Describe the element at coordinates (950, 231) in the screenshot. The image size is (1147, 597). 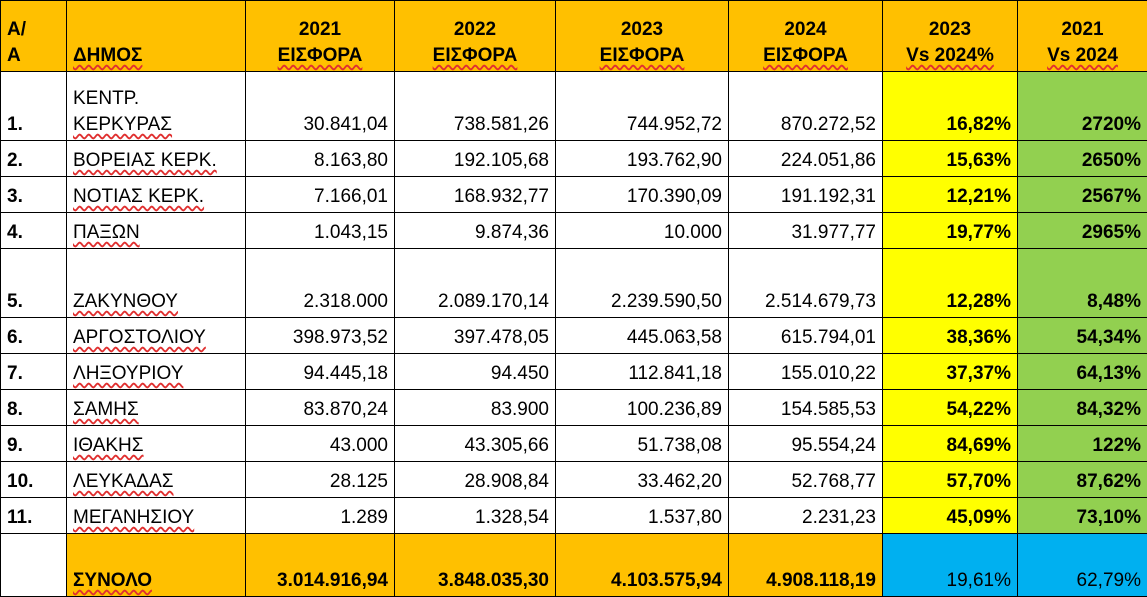
I see `pct-2023-vs-2024-cell: 19,77%` at that location.